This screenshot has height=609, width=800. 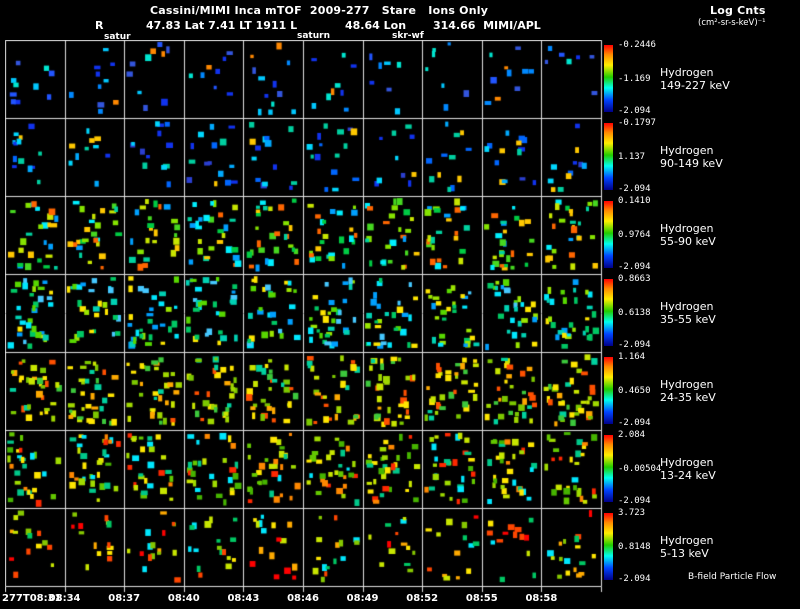 What do you see at coordinates (738, 10) in the screenshot?
I see `legend-title: Log Cnts` at bounding box center [738, 10].